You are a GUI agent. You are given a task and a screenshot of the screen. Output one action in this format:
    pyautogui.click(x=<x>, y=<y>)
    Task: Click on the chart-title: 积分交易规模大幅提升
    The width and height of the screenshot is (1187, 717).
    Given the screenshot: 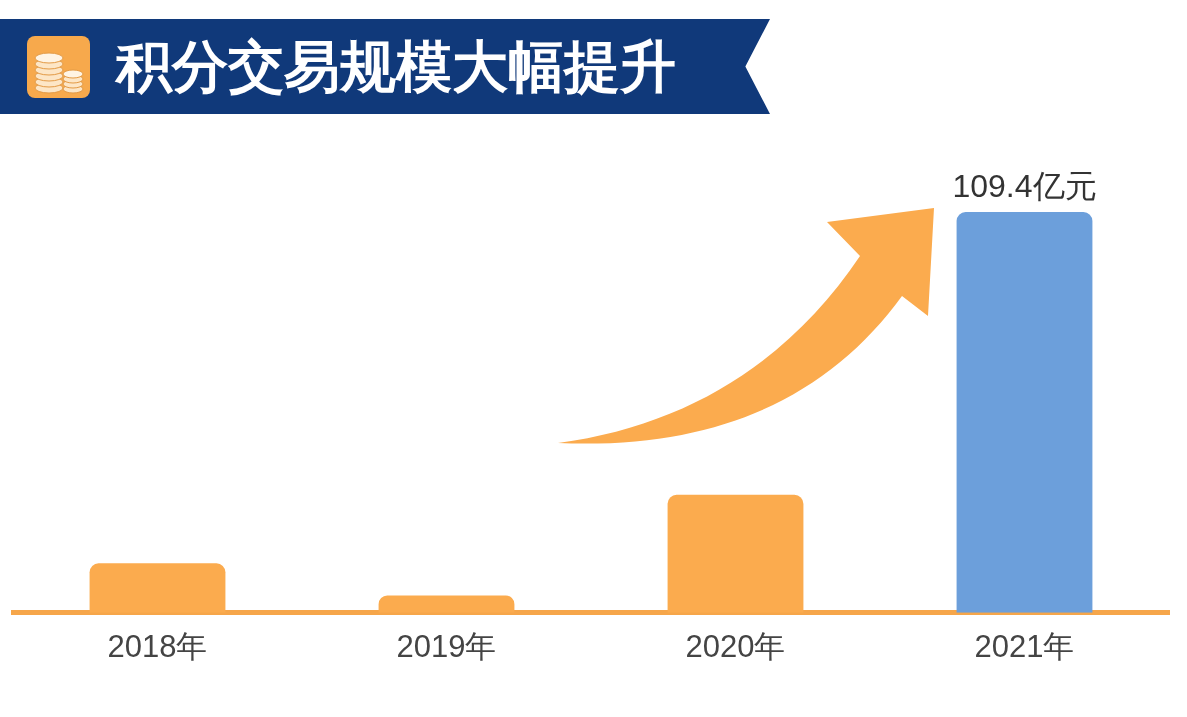 What is the action you would take?
    pyautogui.click(x=396, y=66)
    